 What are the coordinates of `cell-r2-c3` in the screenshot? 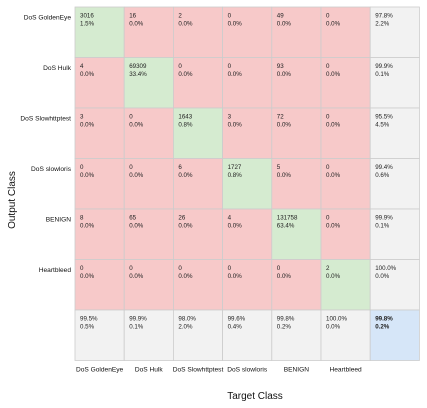 It's located at (247, 133).